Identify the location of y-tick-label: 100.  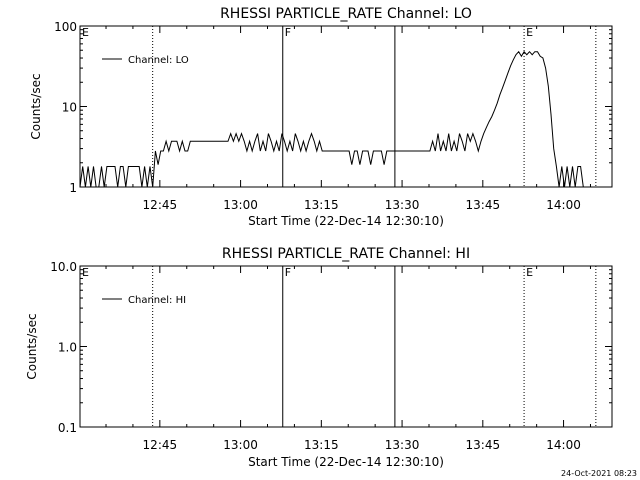
(65, 27).